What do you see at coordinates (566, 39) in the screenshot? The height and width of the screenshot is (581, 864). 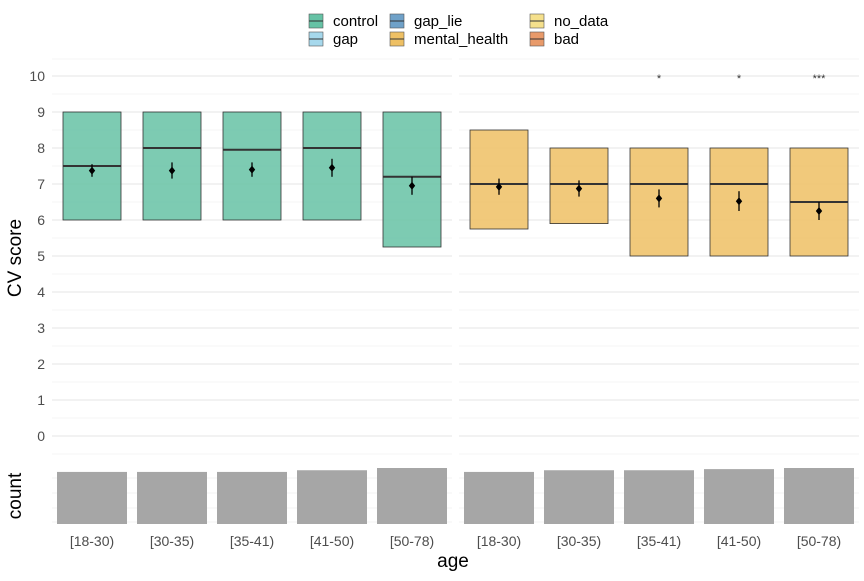 I see `legend-label: bad` at bounding box center [566, 39].